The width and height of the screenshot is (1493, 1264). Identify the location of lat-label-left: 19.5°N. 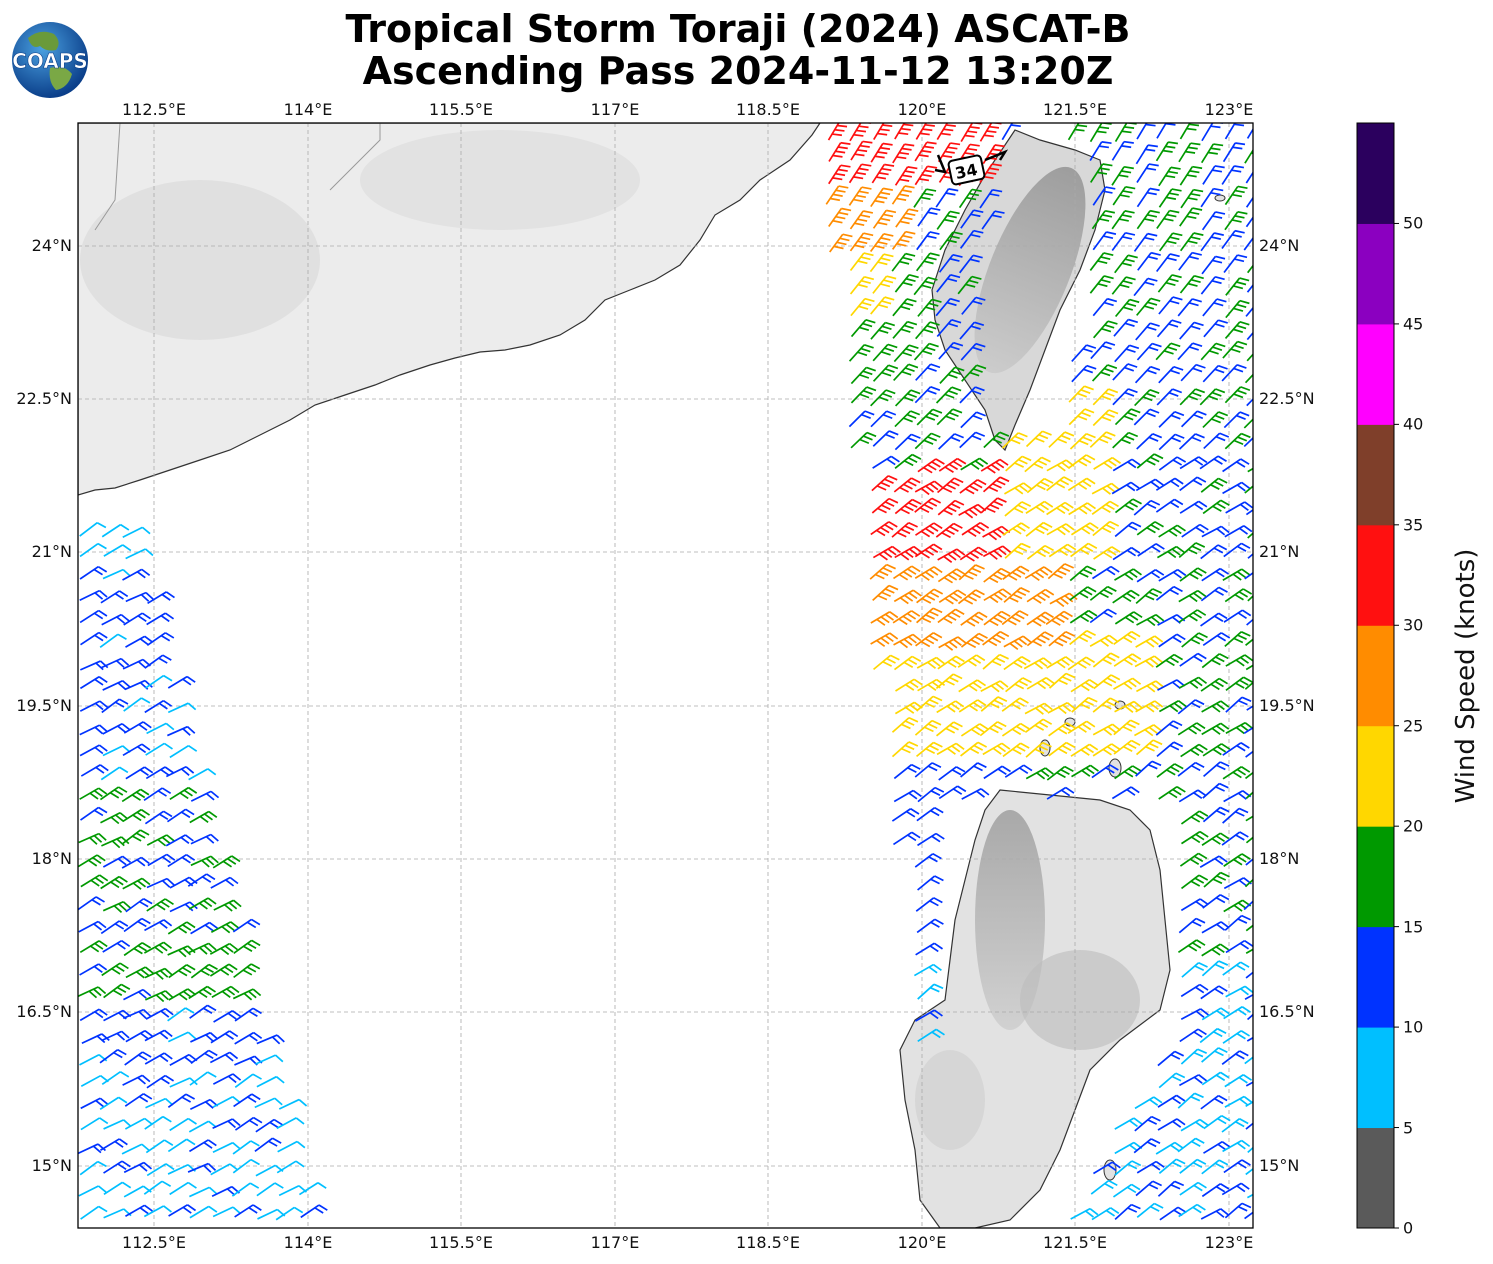
(44, 705).